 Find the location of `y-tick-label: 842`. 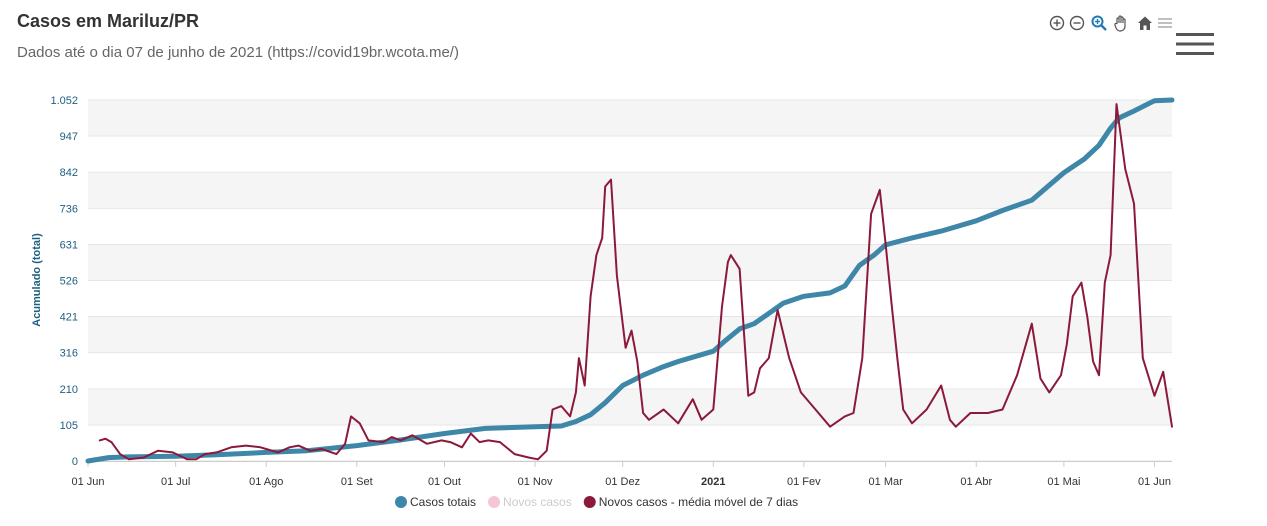

y-tick-label: 842 is located at coordinates (69, 173).